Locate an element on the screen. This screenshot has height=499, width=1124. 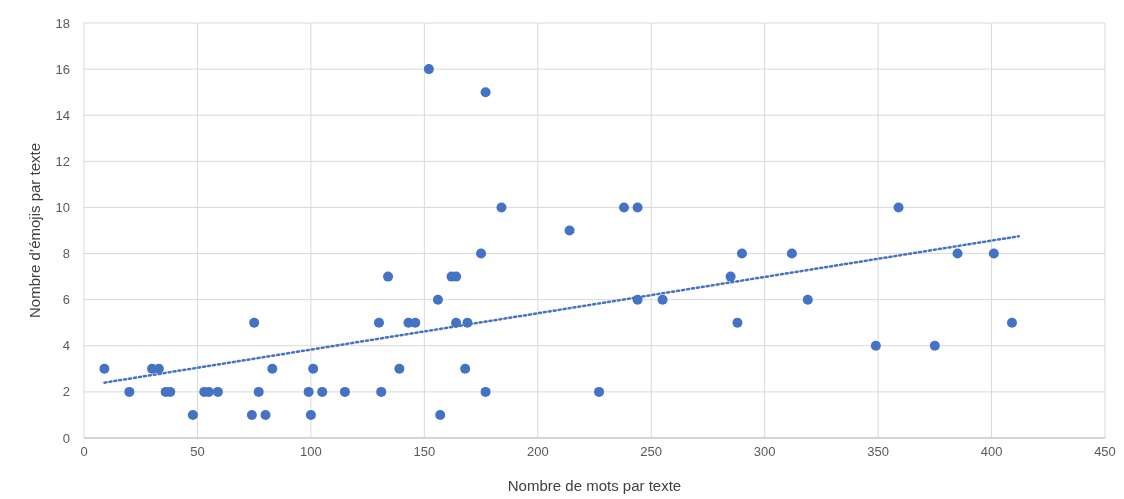
x-axis-title: Nombre de mots par texte is located at coordinates (594, 485).